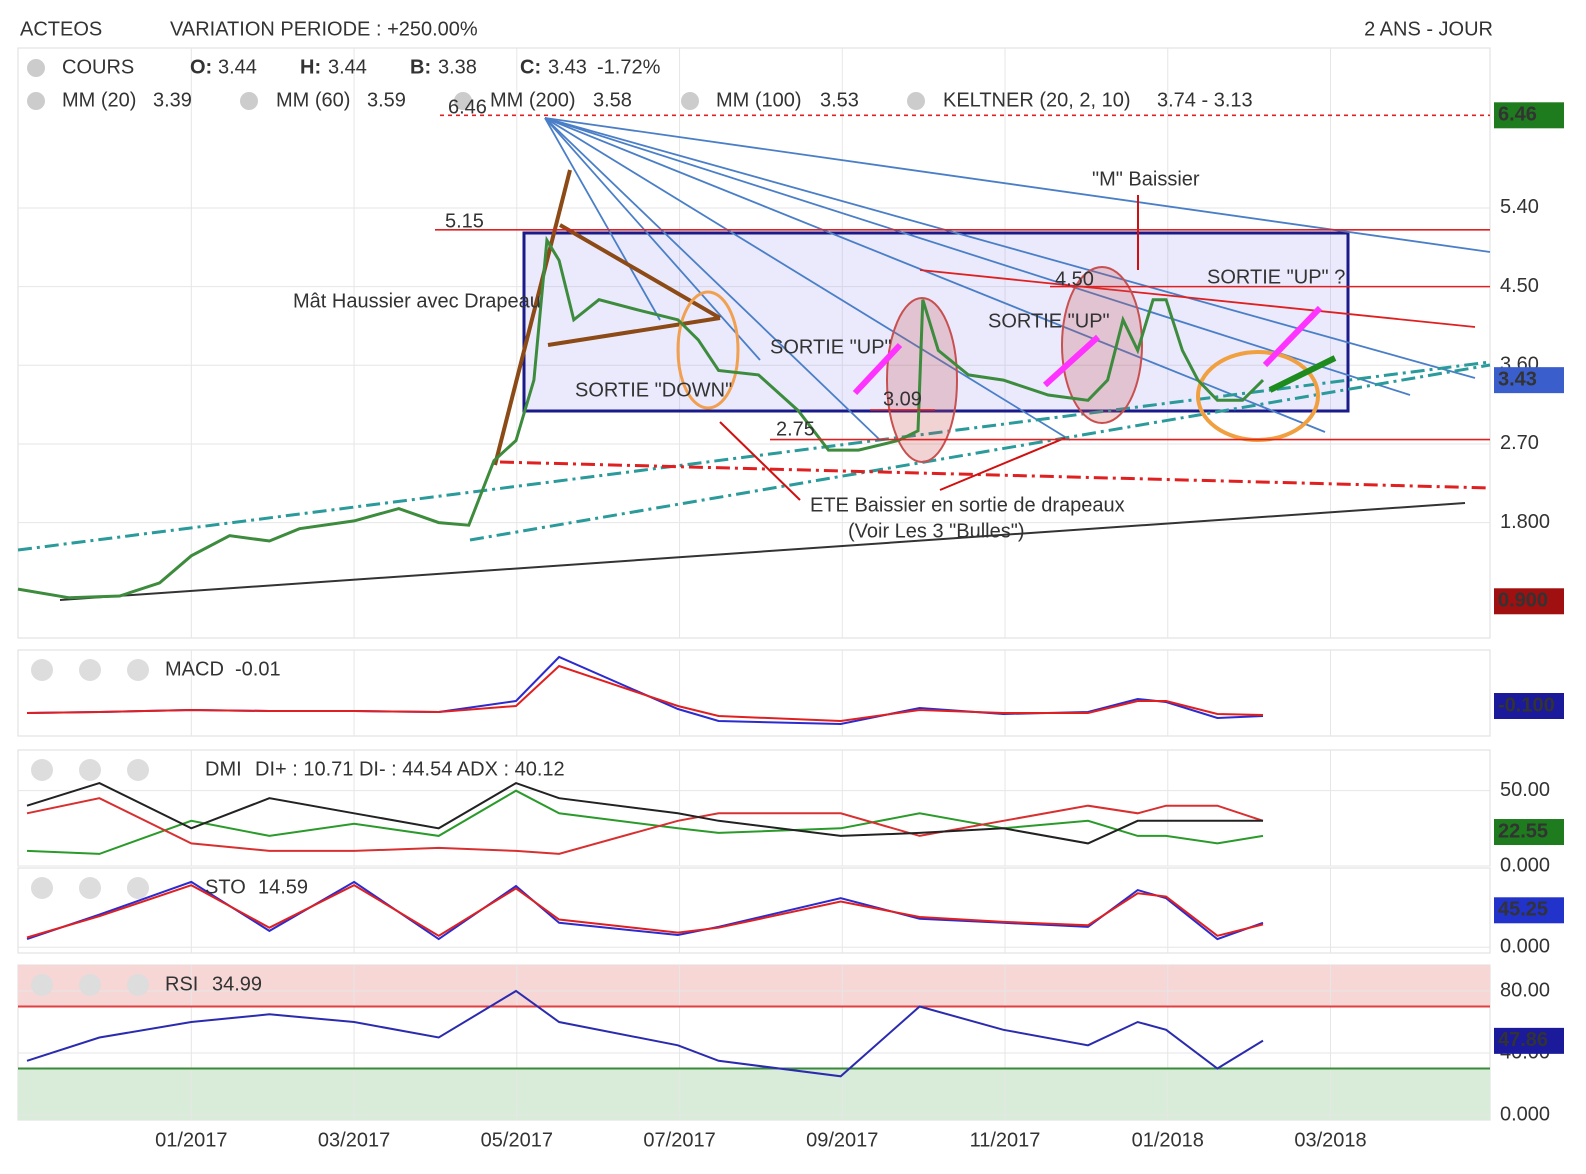  I want to click on x-tick-label: 03/2017, so click(354, 1140).